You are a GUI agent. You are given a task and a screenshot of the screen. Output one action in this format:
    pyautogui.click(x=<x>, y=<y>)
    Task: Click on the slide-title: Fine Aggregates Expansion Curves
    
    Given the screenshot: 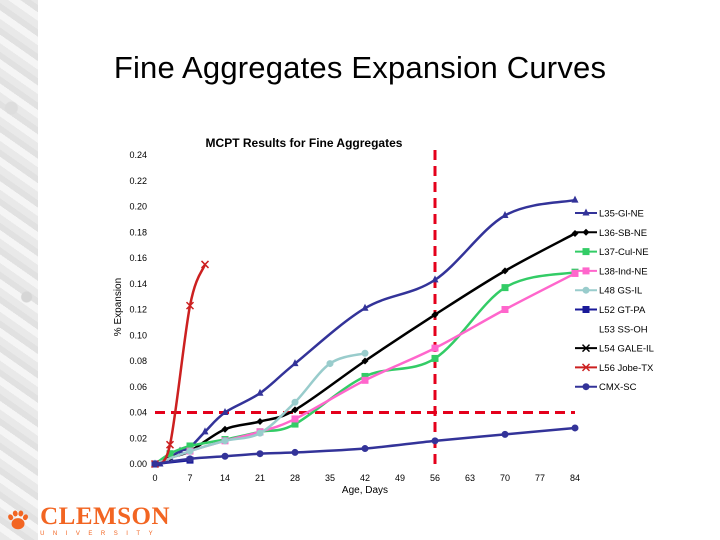 What is the action you would take?
    pyautogui.click(x=360, y=67)
    